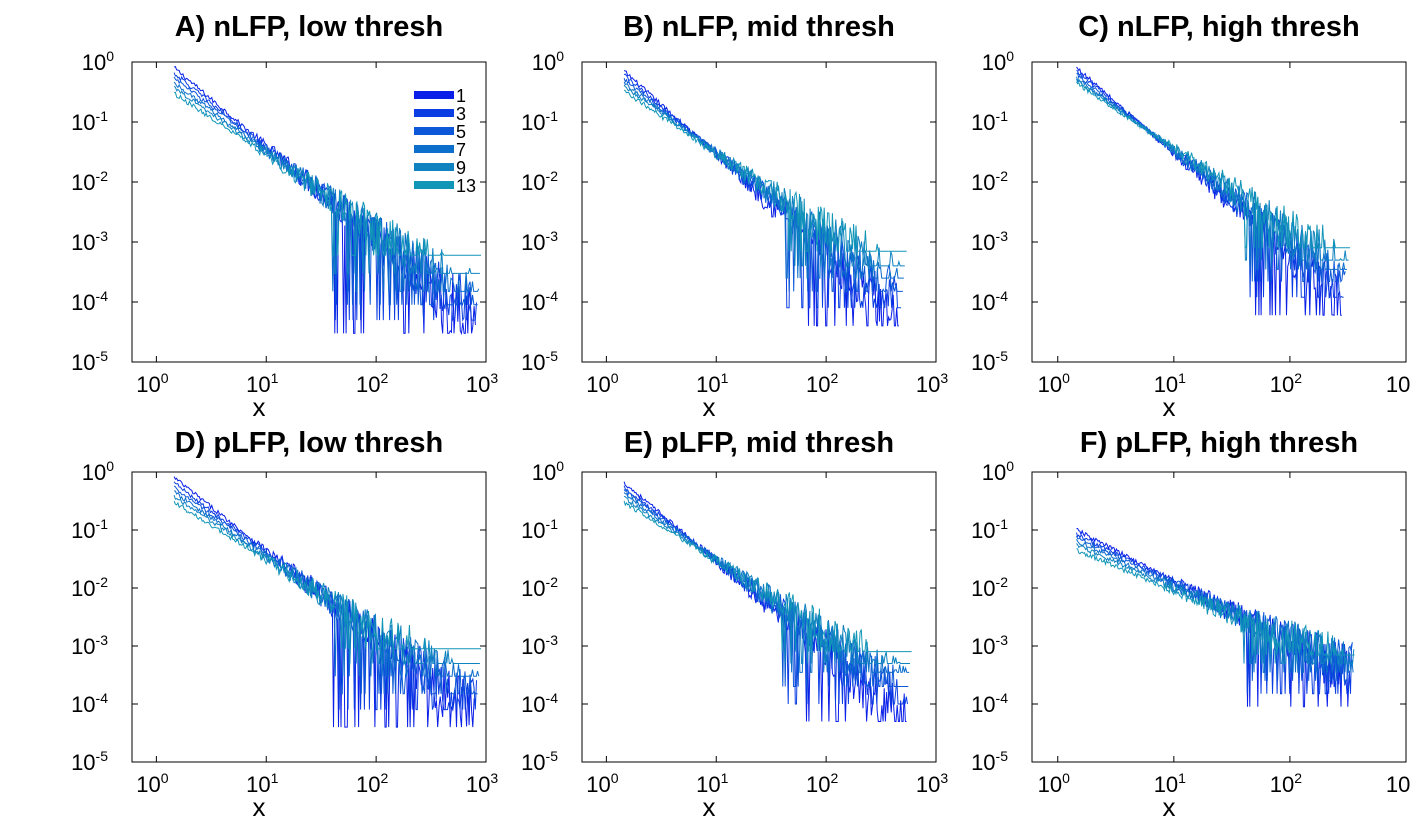 The width and height of the screenshot is (1411, 819). I want to click on panel-title: A) nLFP, low thresh, so click(309, 27).